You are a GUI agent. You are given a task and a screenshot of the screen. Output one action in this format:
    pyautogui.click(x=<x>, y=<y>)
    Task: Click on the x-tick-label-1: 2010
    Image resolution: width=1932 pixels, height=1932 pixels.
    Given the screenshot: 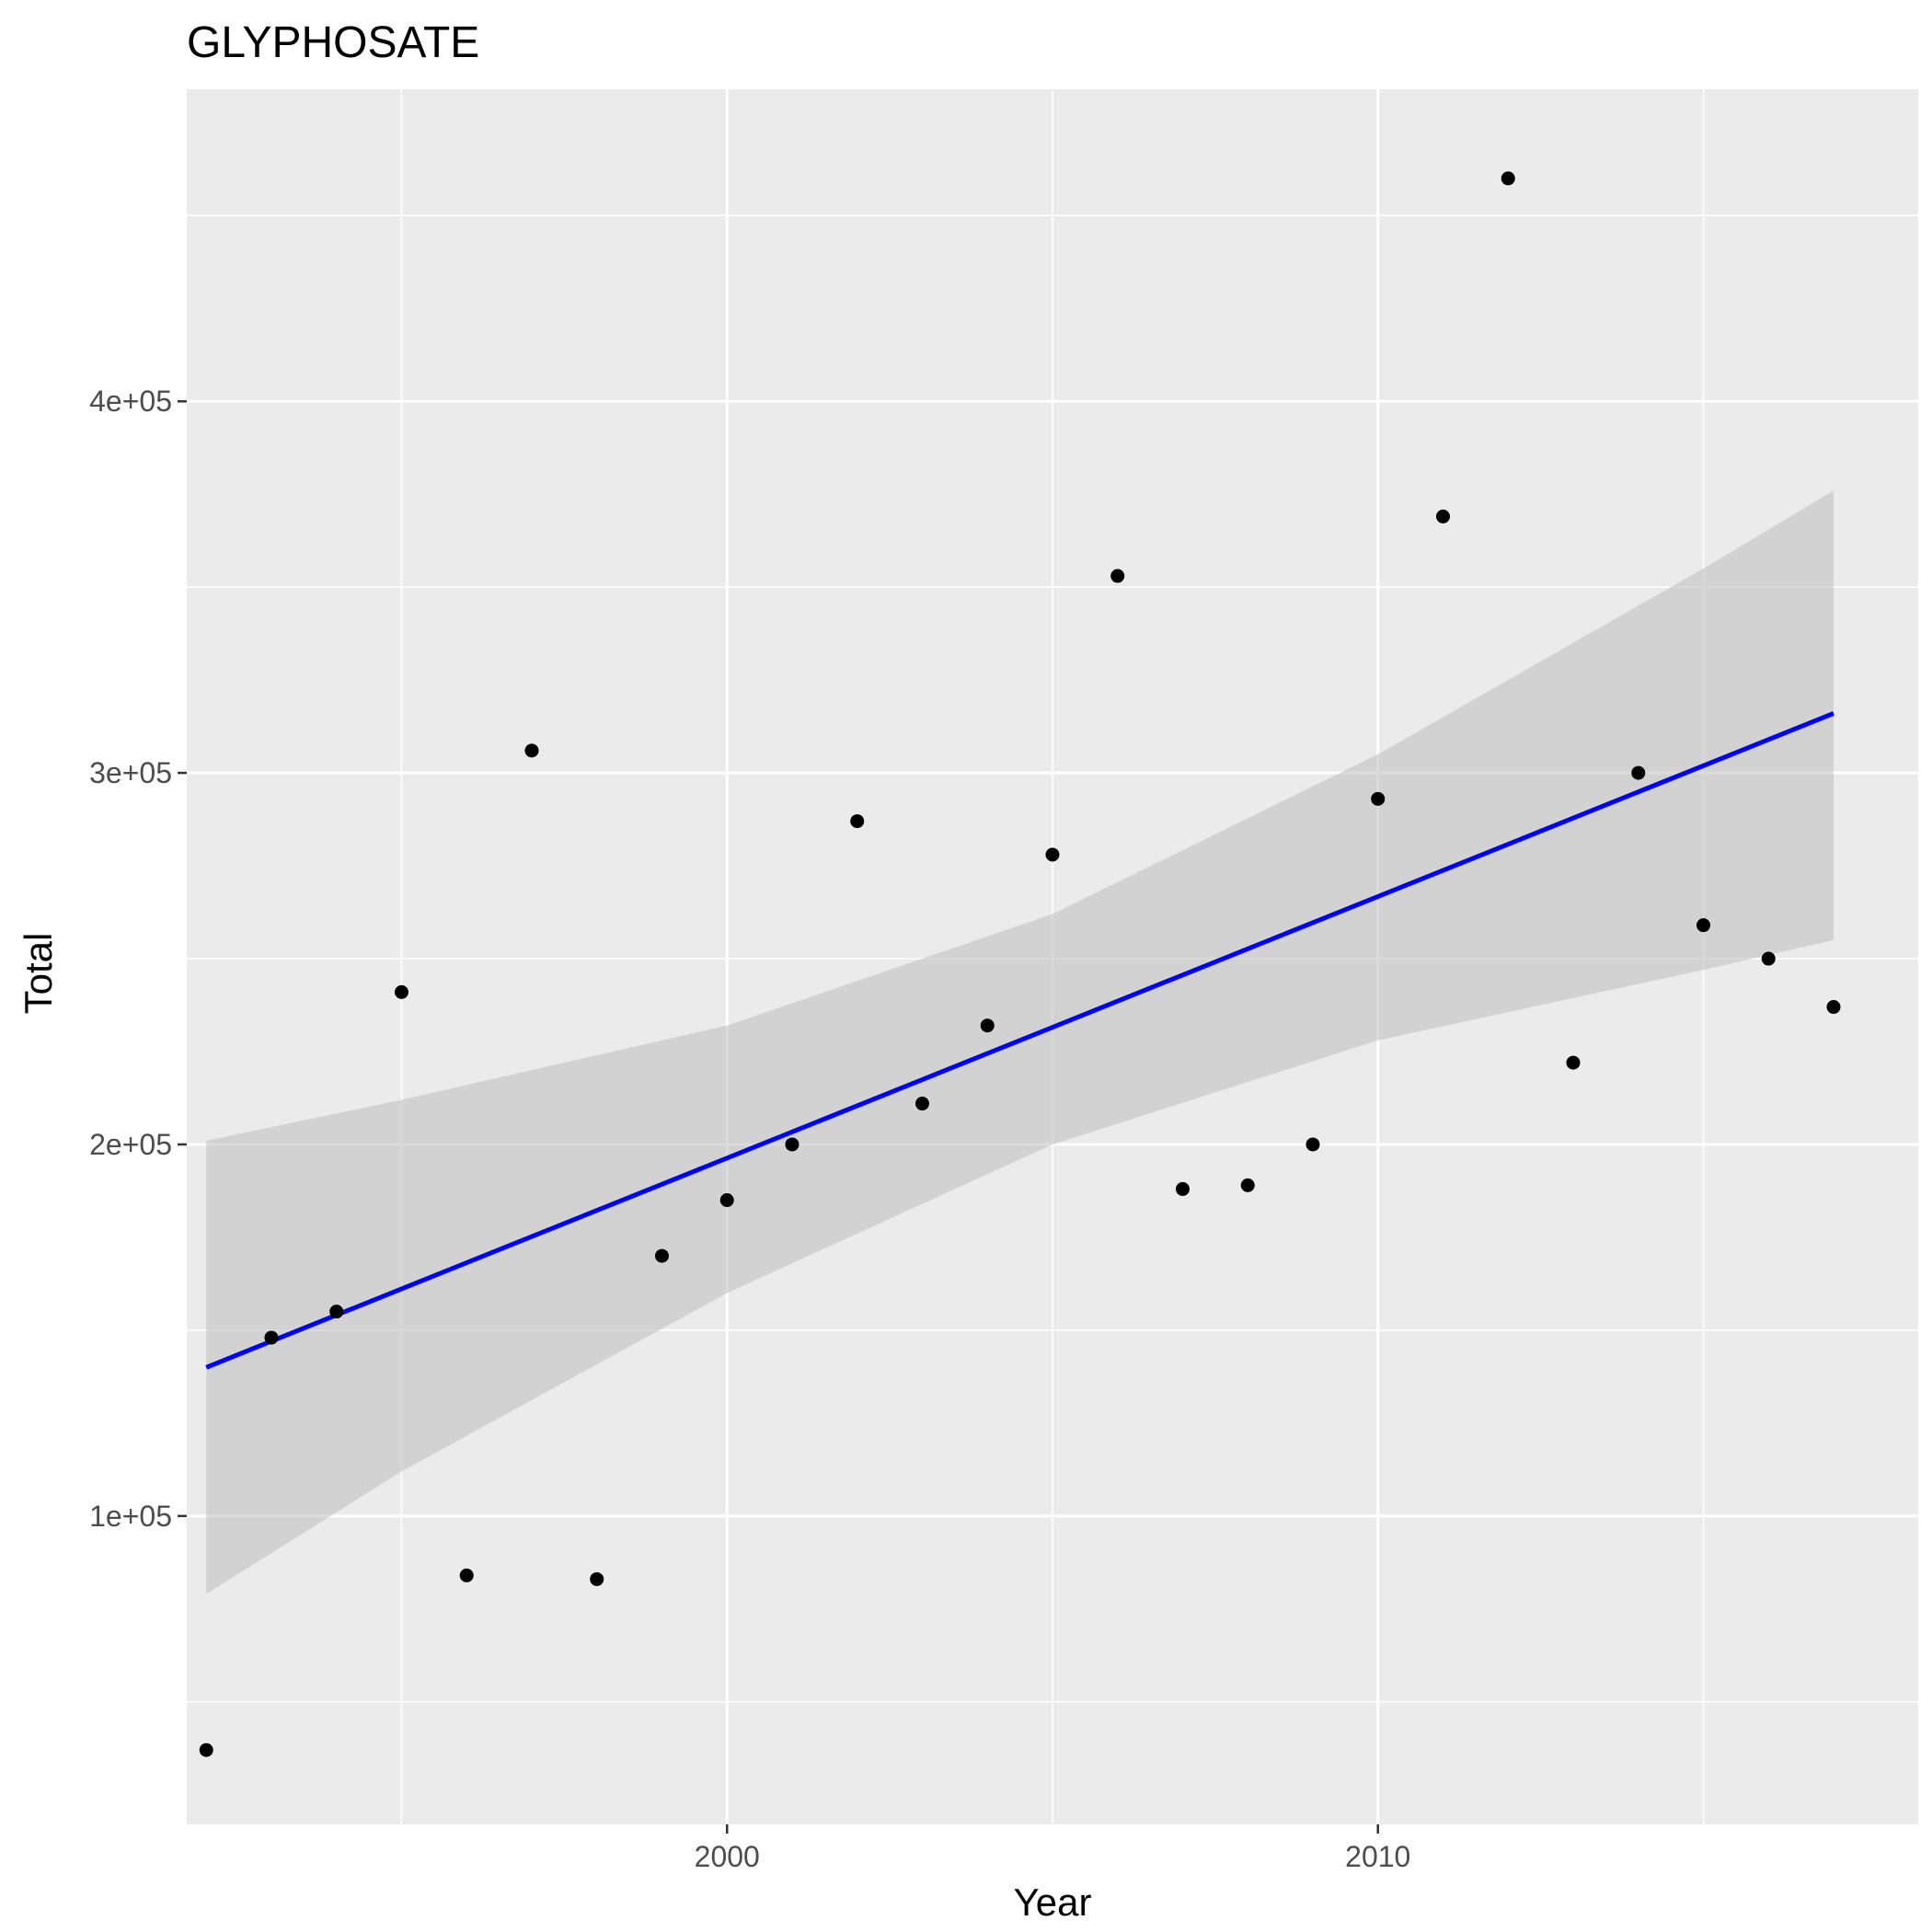 What is the action you would take?
    pyautogui.click(x=1377, y=1856)
    